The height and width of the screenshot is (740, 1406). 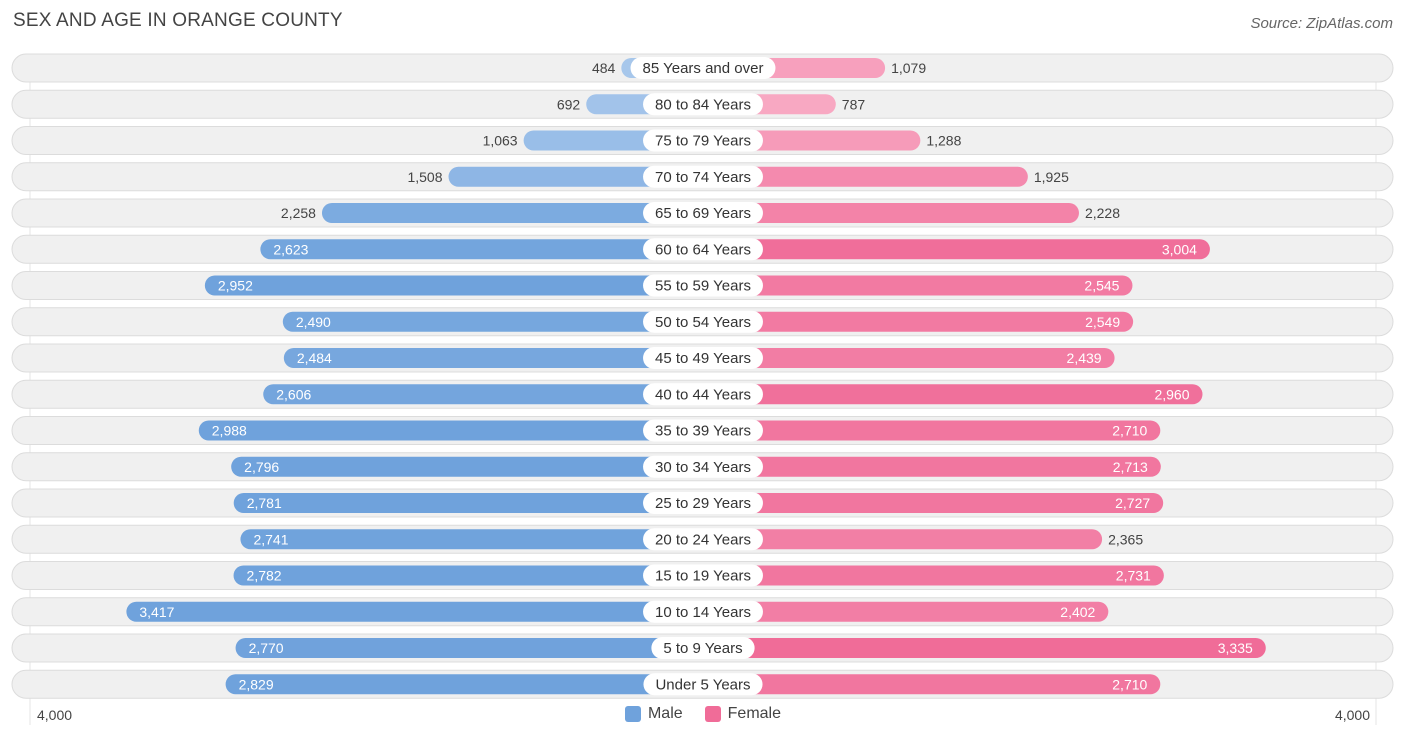 What do you see at coordinates (229, 431) in the screenshot?
I see `value-label-male: 2,988` at bounding box center [229, 431].